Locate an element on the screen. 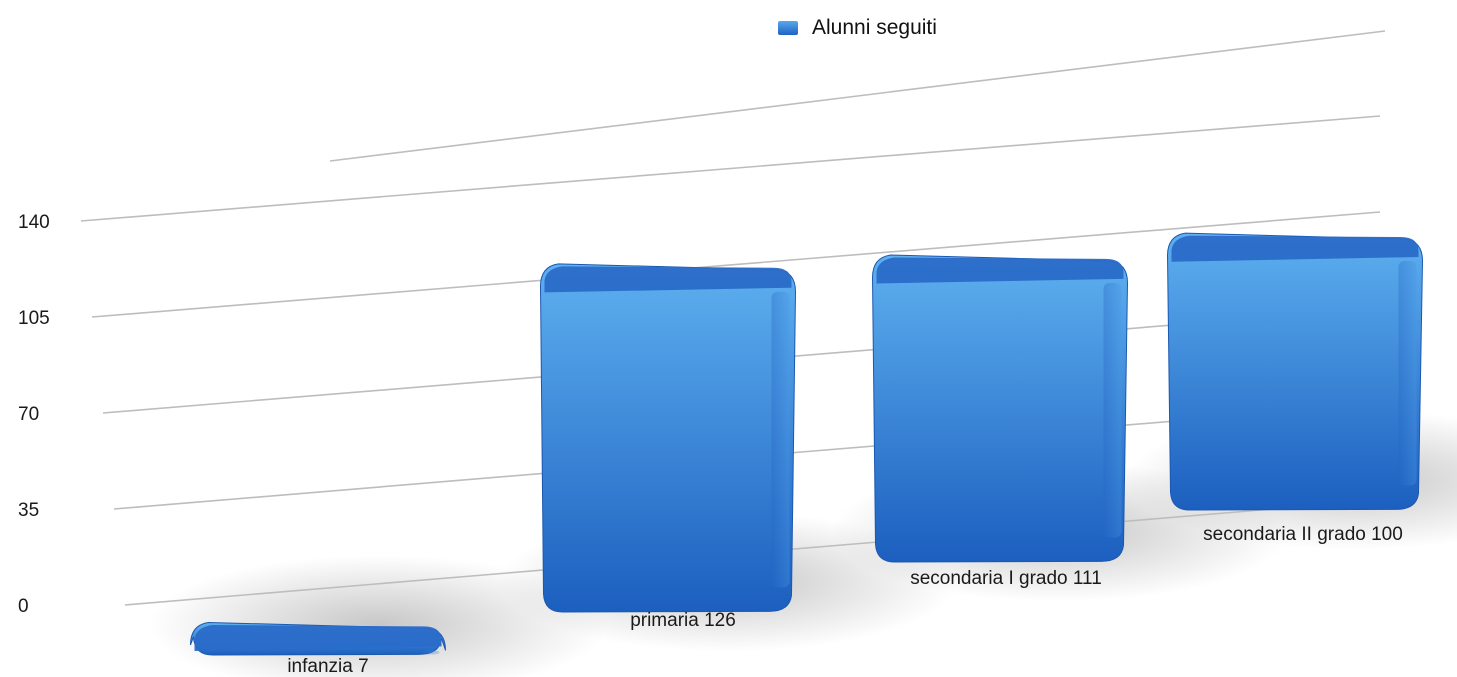  bar-data-label: secondaria II grado 100 is located at coordinates (1303, 534).